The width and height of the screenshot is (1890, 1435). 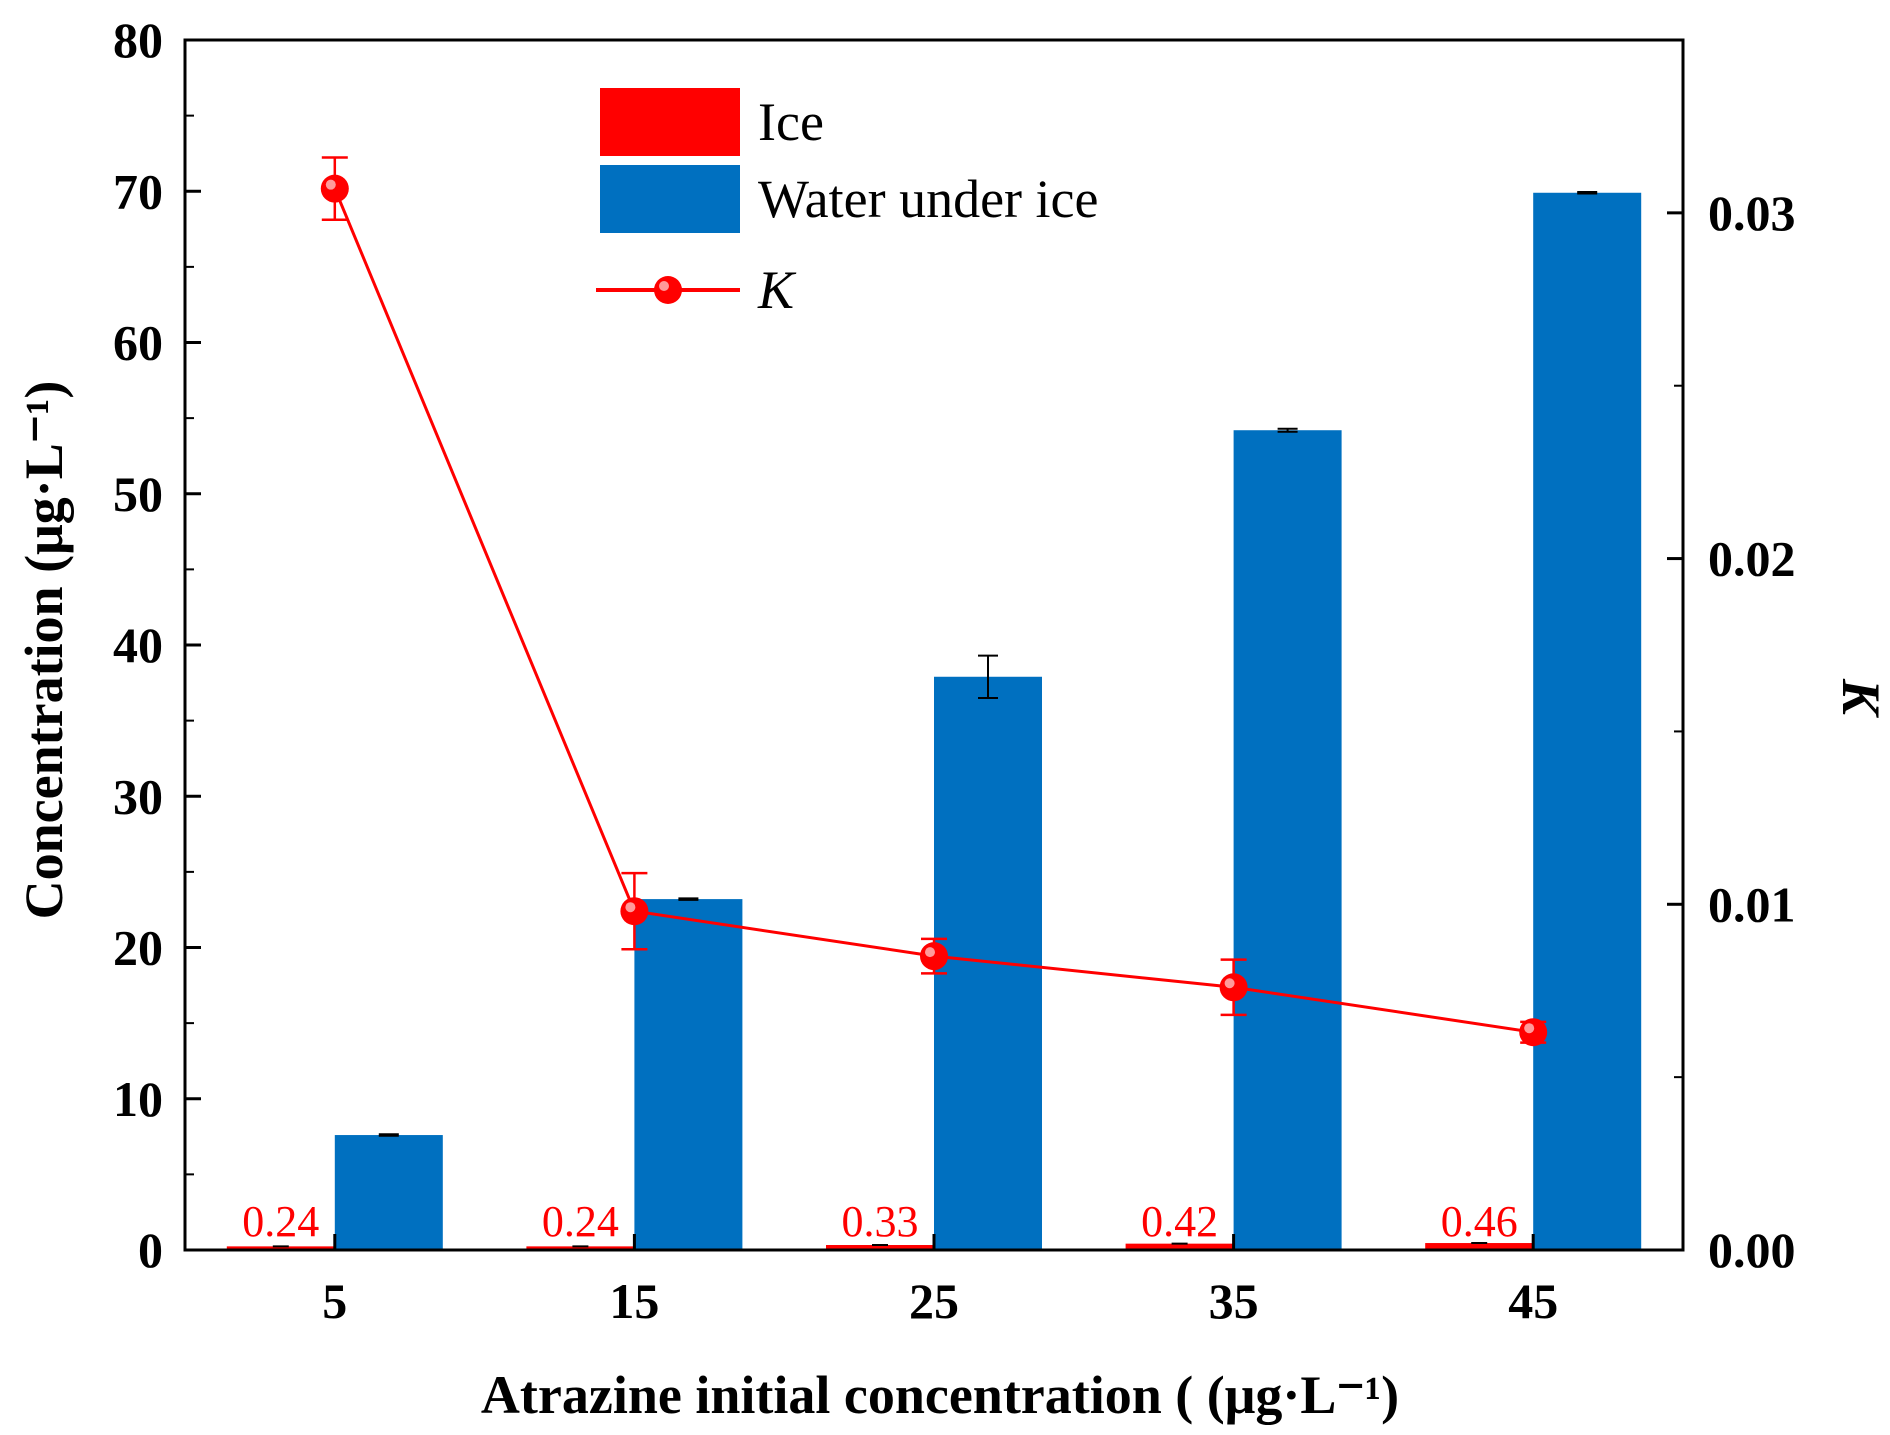 I want to click on x-tick-label-45: 45, so click(x=1533, y=1301).